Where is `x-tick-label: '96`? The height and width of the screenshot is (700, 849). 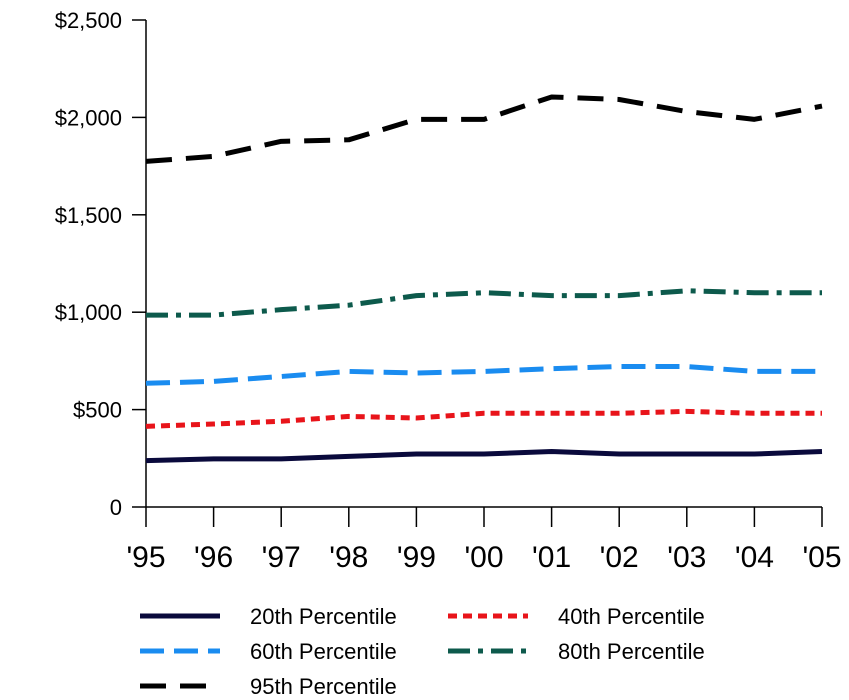
x-tick-label: '96 is located at coordinates (213, 557).